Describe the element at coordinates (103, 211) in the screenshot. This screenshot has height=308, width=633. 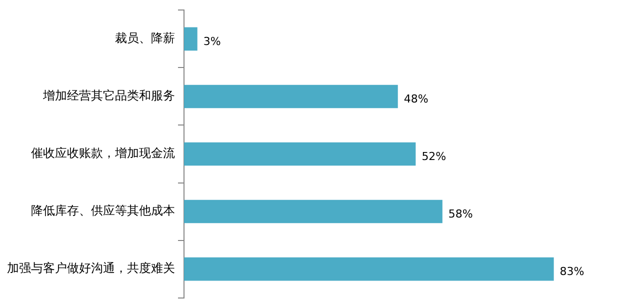
I see `y-tick-label: 降低库存、供应等其他成本` at that location.